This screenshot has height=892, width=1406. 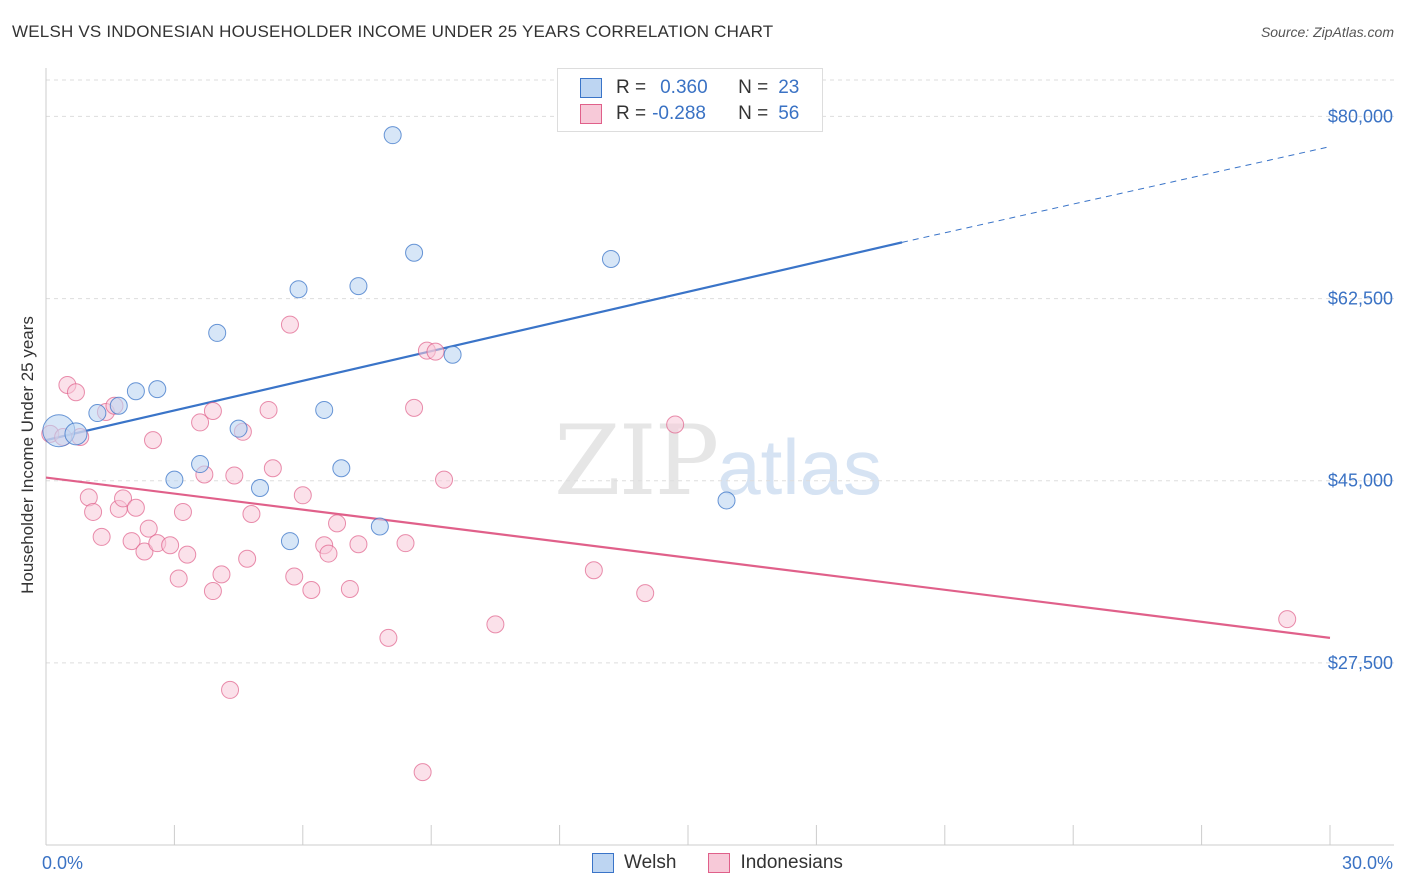 I want to click on x-tick-label-min: 0.0%, so click(x=62, y=863).